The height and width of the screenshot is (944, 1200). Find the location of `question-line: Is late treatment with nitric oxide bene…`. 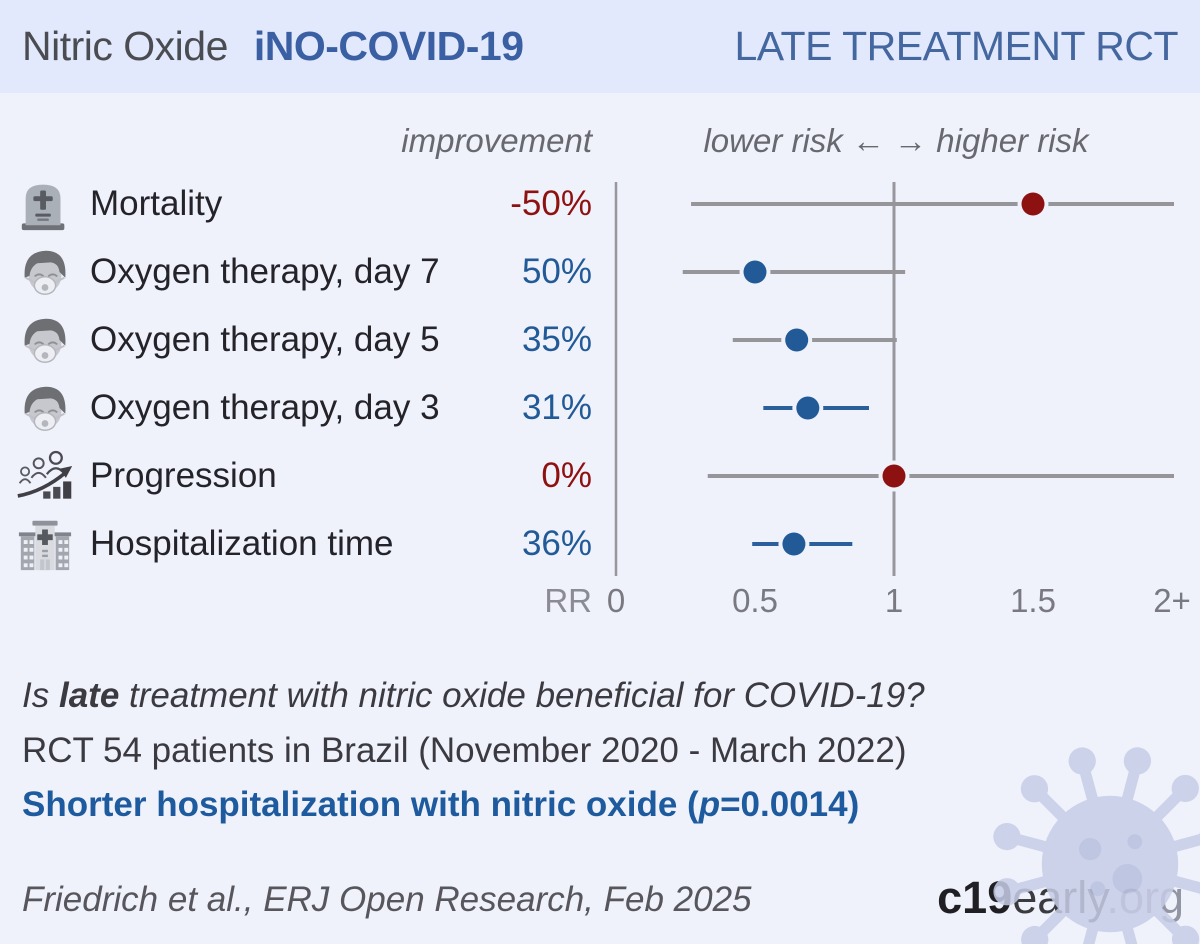

question-line: Is late treatment with nitric oxide bene… is located at coordinates (473, 696).